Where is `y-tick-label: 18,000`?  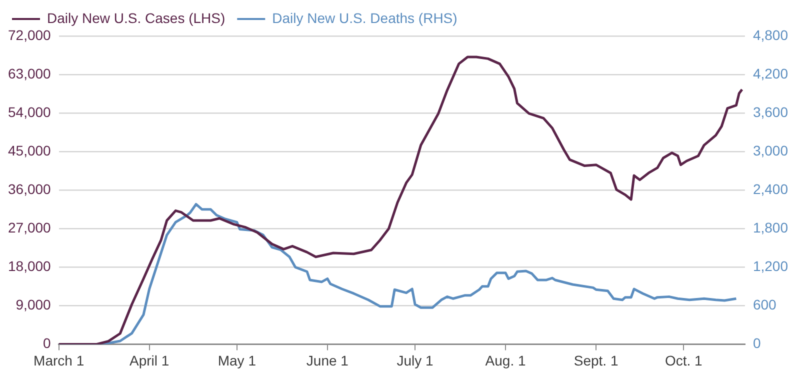 y-tick-label: 18,000 is located at coordinates (30, 266).